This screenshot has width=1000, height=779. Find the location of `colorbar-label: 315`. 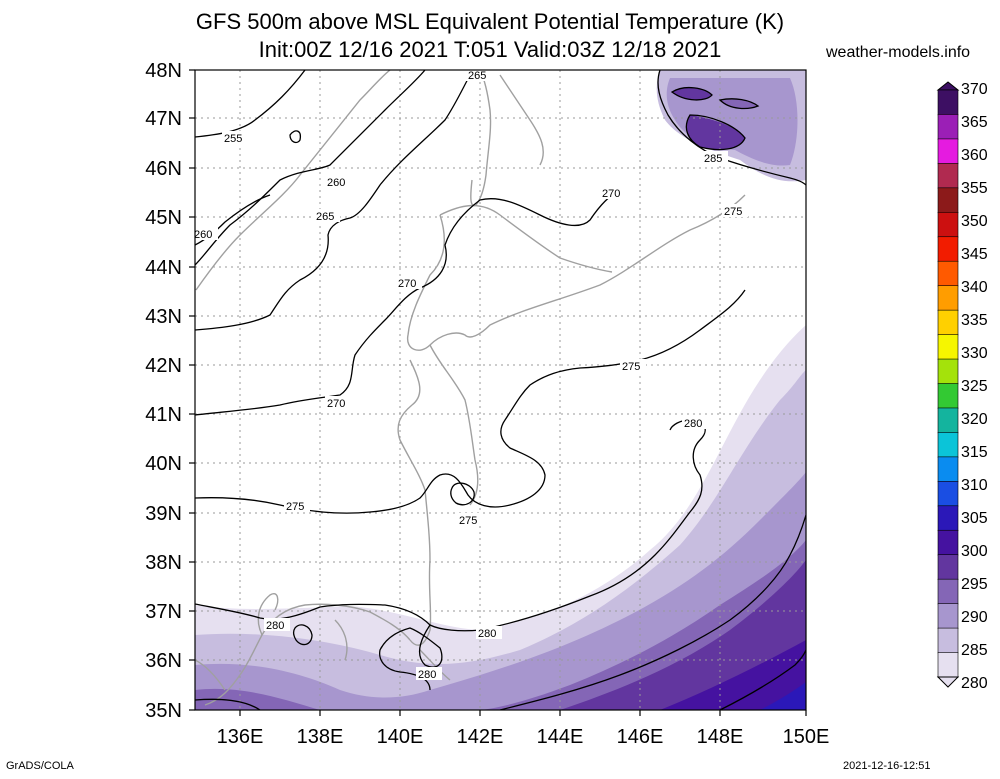

colorbar-label: 315 is located at coordinates (974, 452).